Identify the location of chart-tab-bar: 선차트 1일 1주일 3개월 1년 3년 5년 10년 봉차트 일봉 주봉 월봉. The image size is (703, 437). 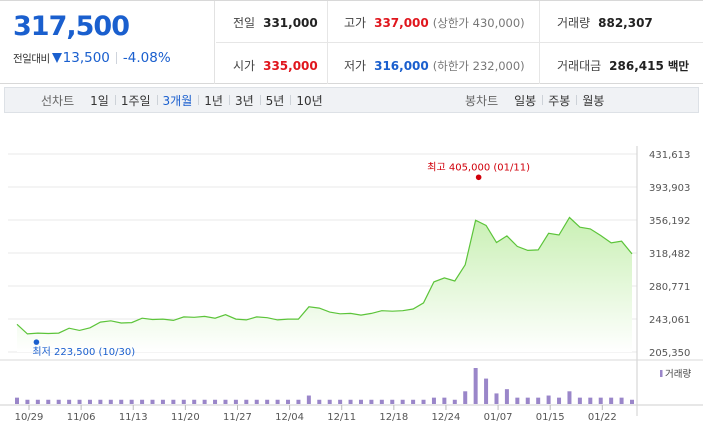
(351, 100).